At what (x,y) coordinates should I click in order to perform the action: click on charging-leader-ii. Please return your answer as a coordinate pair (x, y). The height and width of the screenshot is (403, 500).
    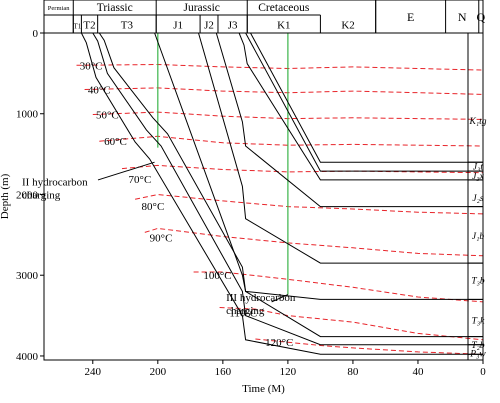
    Looking at the image, I should click on (126, 171).